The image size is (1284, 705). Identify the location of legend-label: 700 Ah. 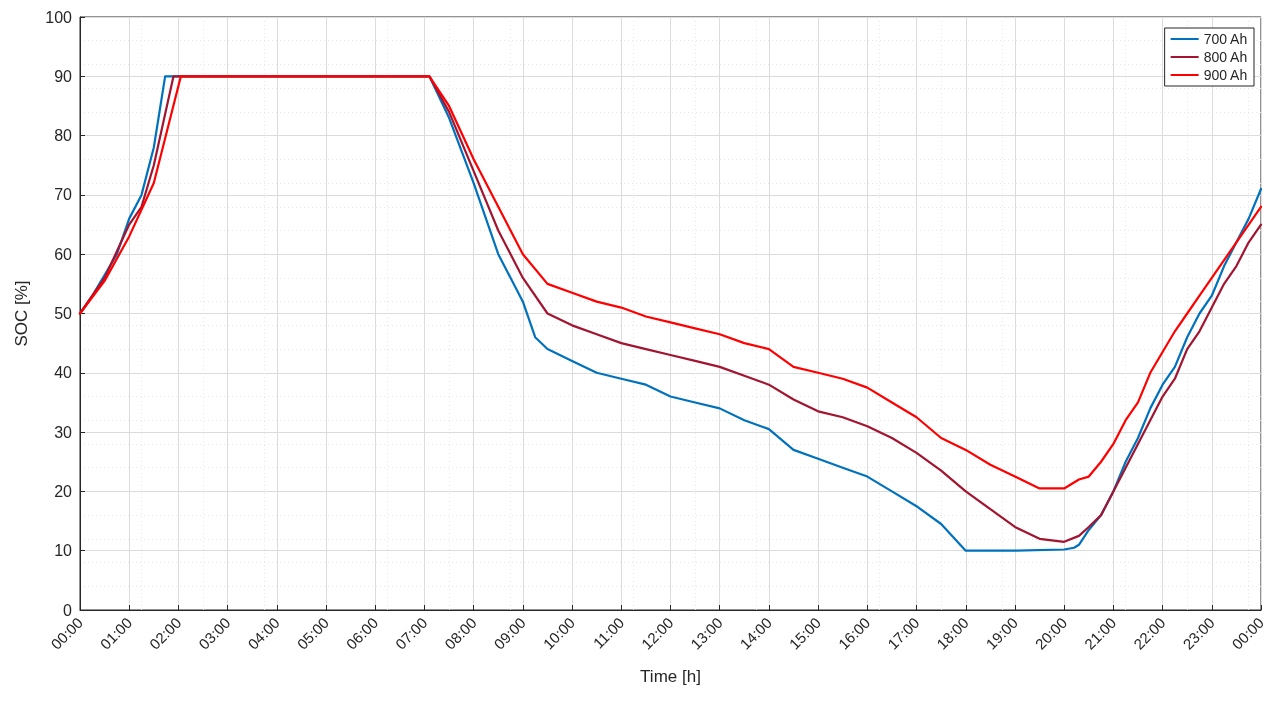
(1225, 39).